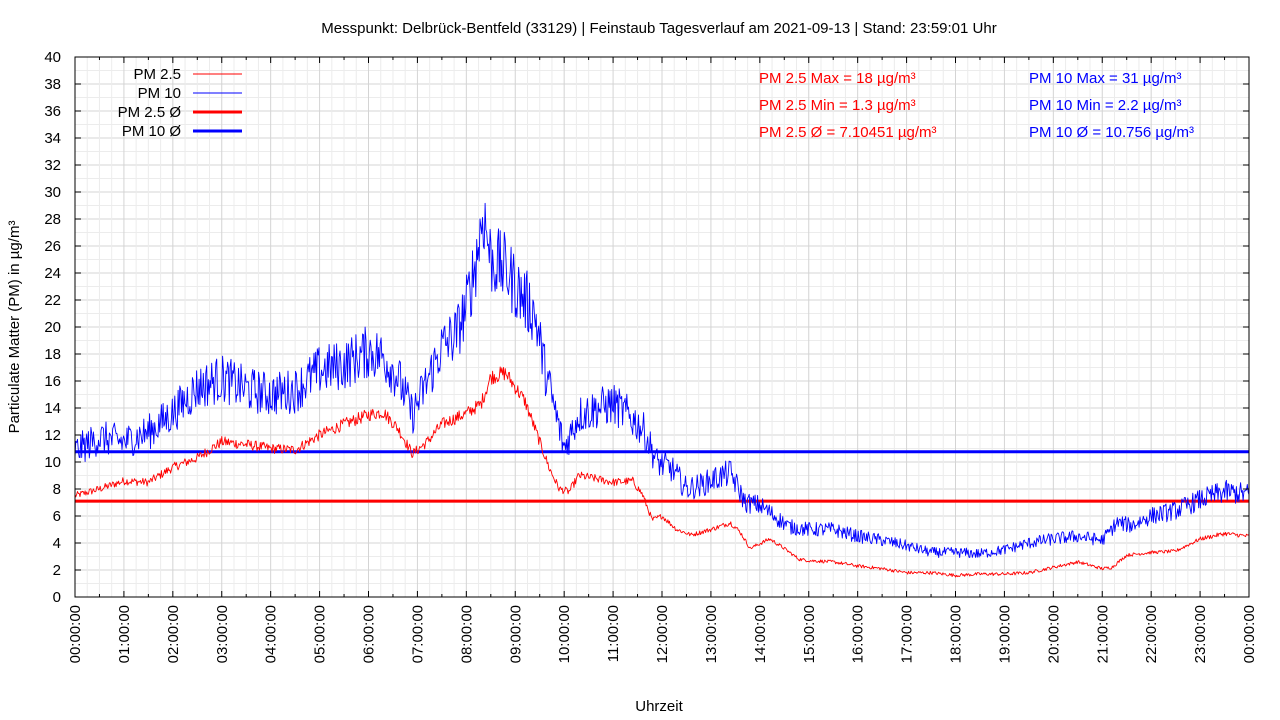 The image size is (1280, 720). What do you see at coordinates (52, 57) in the screenshot?
I see `y-tick-label: 40` at bounding box center [52, 57].